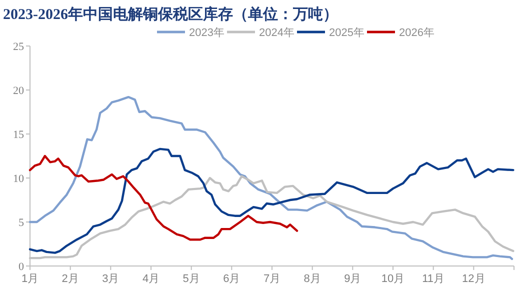  Describe the element at coordinates (312, 279) in the screenshot. I see `xtick: 8月` at that location.